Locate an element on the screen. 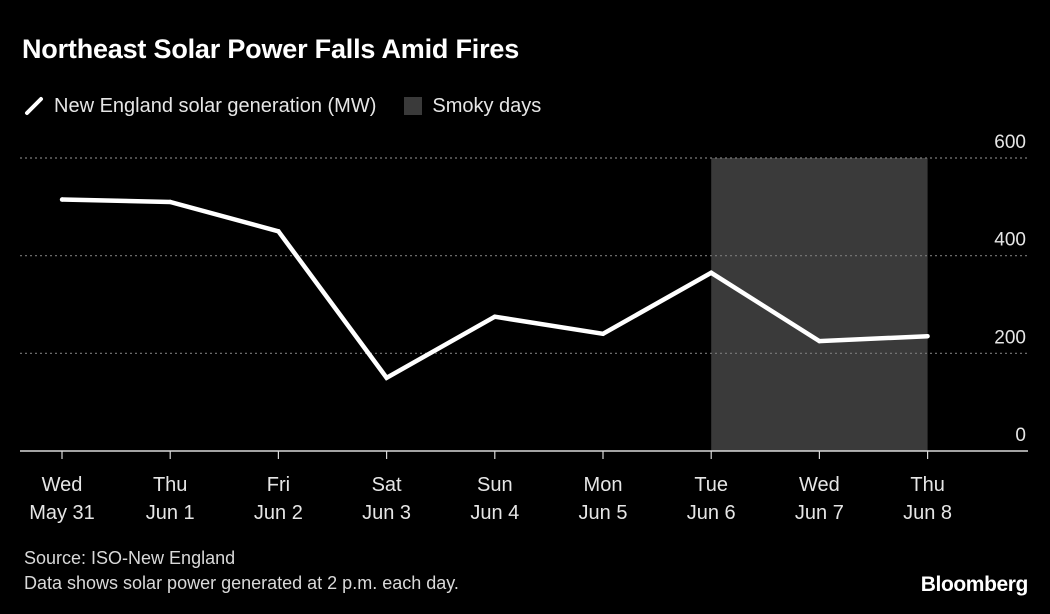 Image resolution: width=1050 pixels, height=614 pixels. y-tick-label-0: 0 is located at coordinates (1020, 435).